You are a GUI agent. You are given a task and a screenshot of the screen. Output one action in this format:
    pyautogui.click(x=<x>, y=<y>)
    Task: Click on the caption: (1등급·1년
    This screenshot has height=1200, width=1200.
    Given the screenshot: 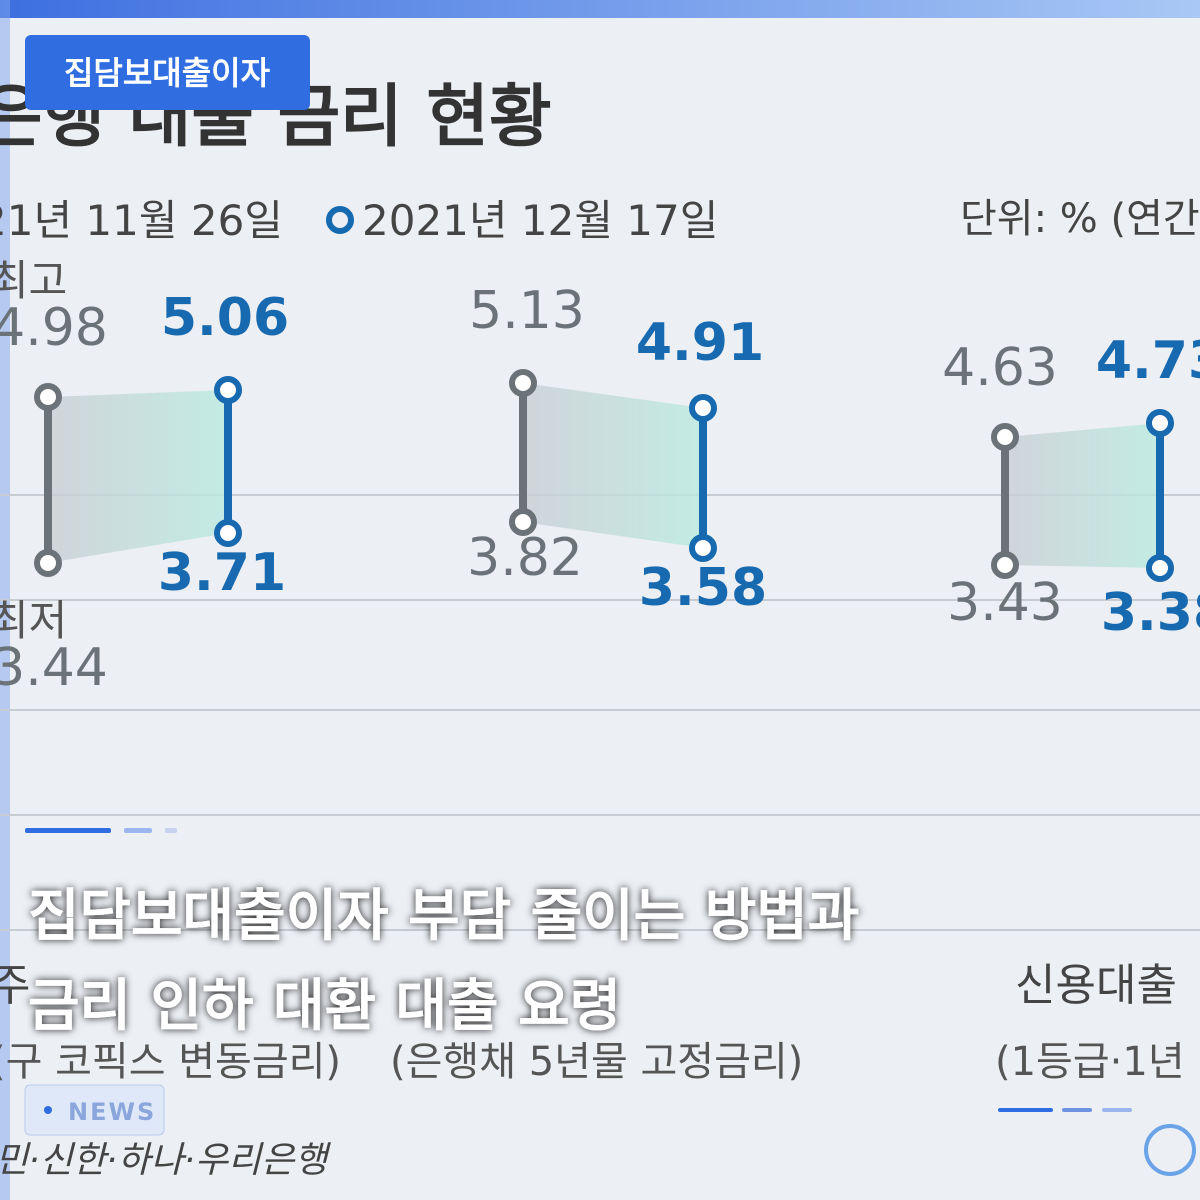 What is the action you would take?
    pyautogui.click(x=1090, y=1062)
    